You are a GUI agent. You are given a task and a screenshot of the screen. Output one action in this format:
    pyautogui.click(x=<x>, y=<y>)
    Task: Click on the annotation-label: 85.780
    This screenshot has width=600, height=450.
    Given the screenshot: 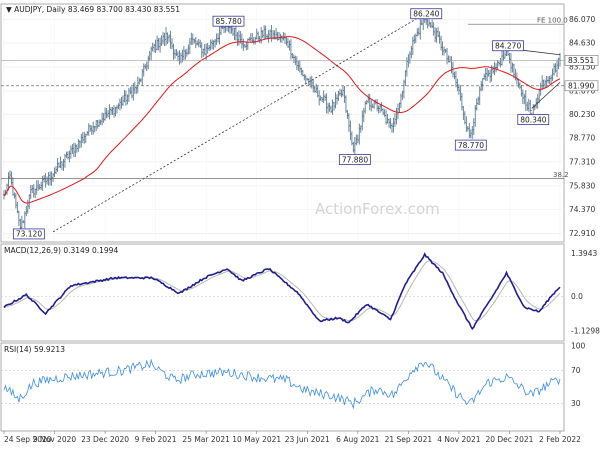 What is the action you would take?
    pyautogui.click(x=228, y=21)
    